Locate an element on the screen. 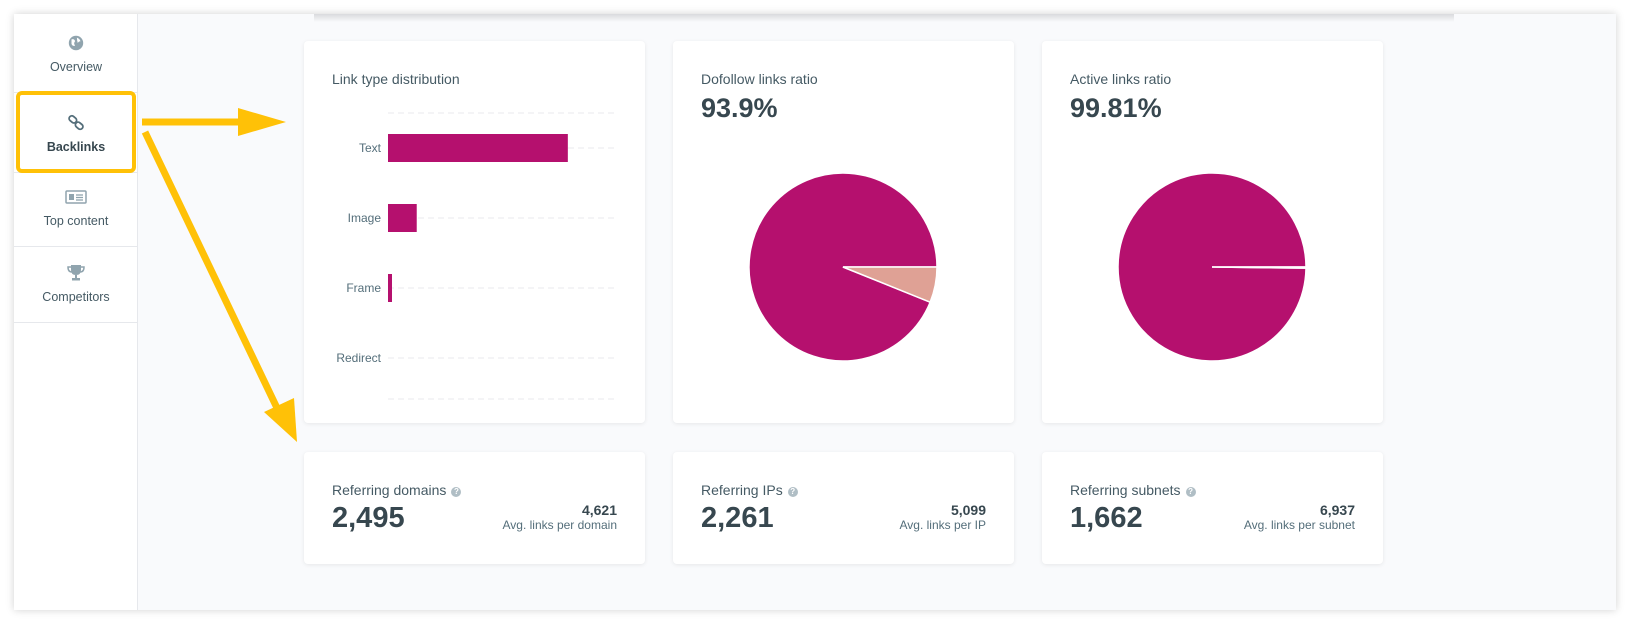  sidebar: Overview Backlinks Top content is located at coordinates (76, 312).